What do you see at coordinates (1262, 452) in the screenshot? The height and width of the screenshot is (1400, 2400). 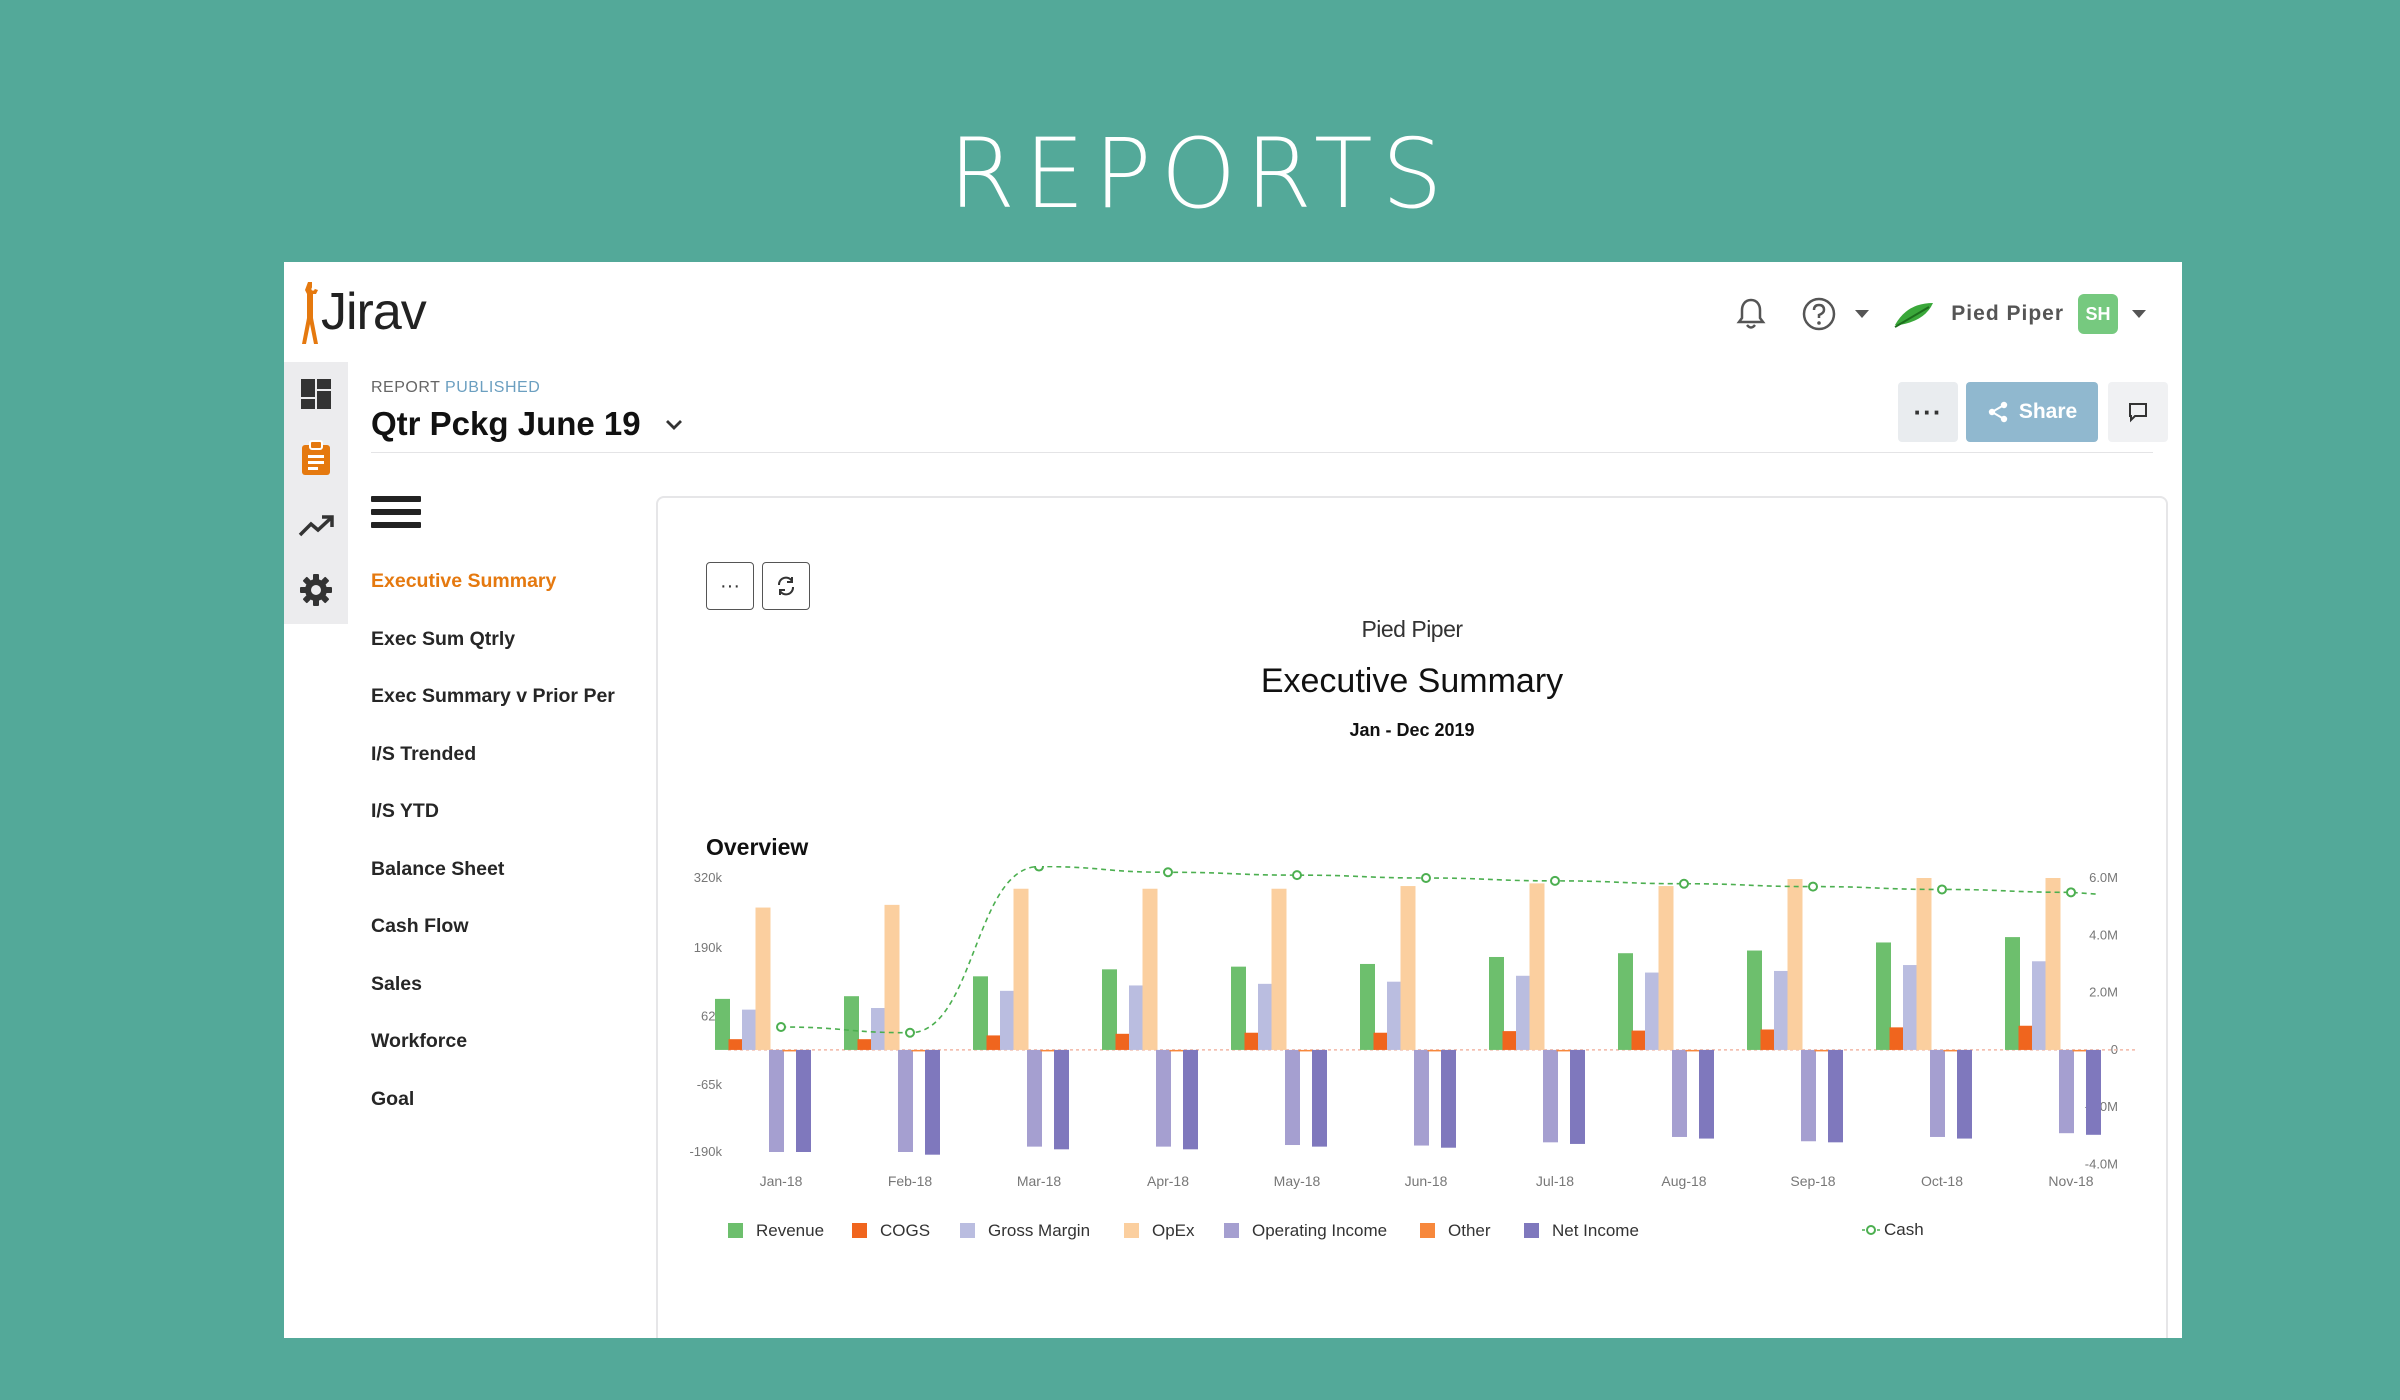 I see `header-divider` at bounding box center [1262, 452].